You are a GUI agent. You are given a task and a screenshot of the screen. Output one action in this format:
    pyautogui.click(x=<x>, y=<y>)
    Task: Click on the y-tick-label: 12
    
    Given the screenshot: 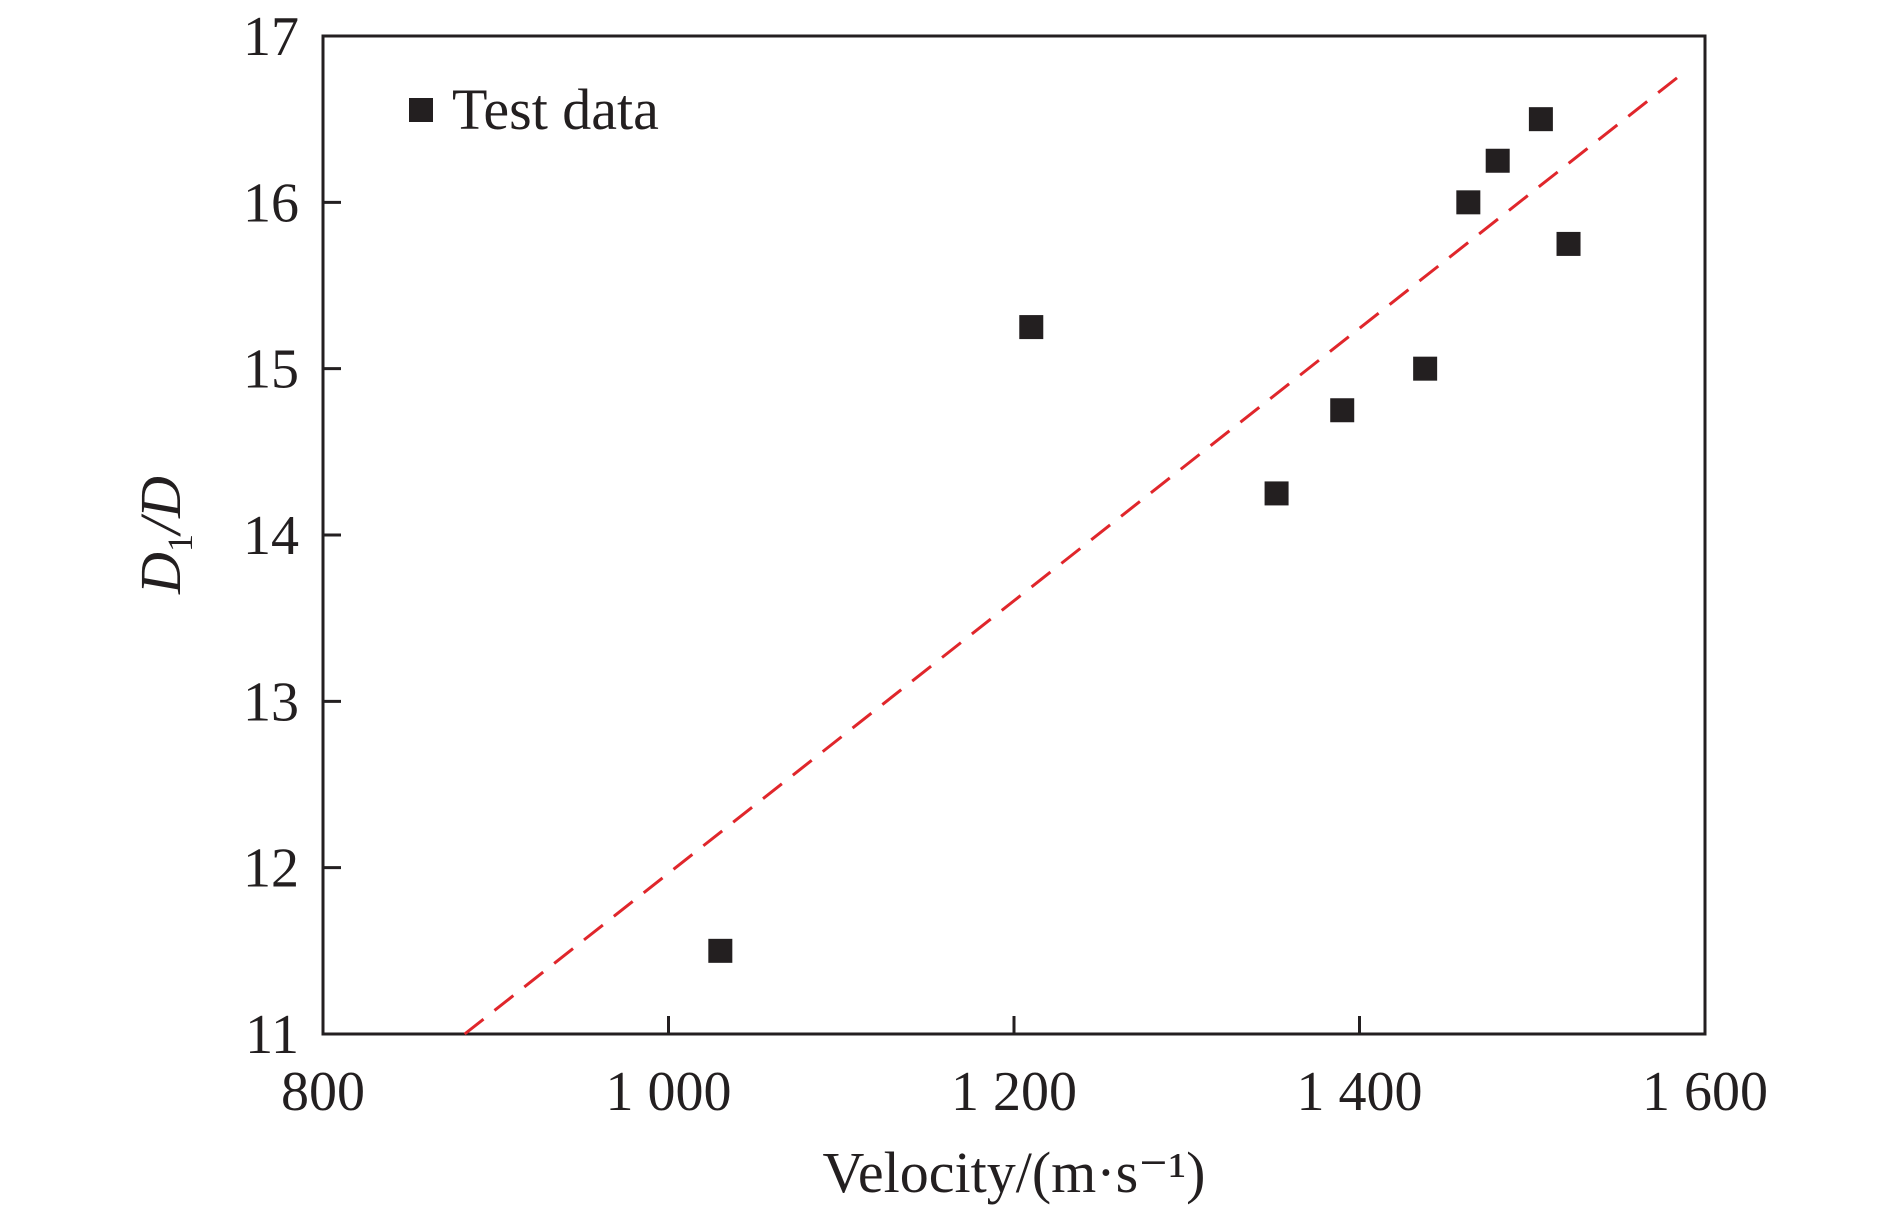 What is the action you would take?
    pyautogui.click(x=271, y=869)
    